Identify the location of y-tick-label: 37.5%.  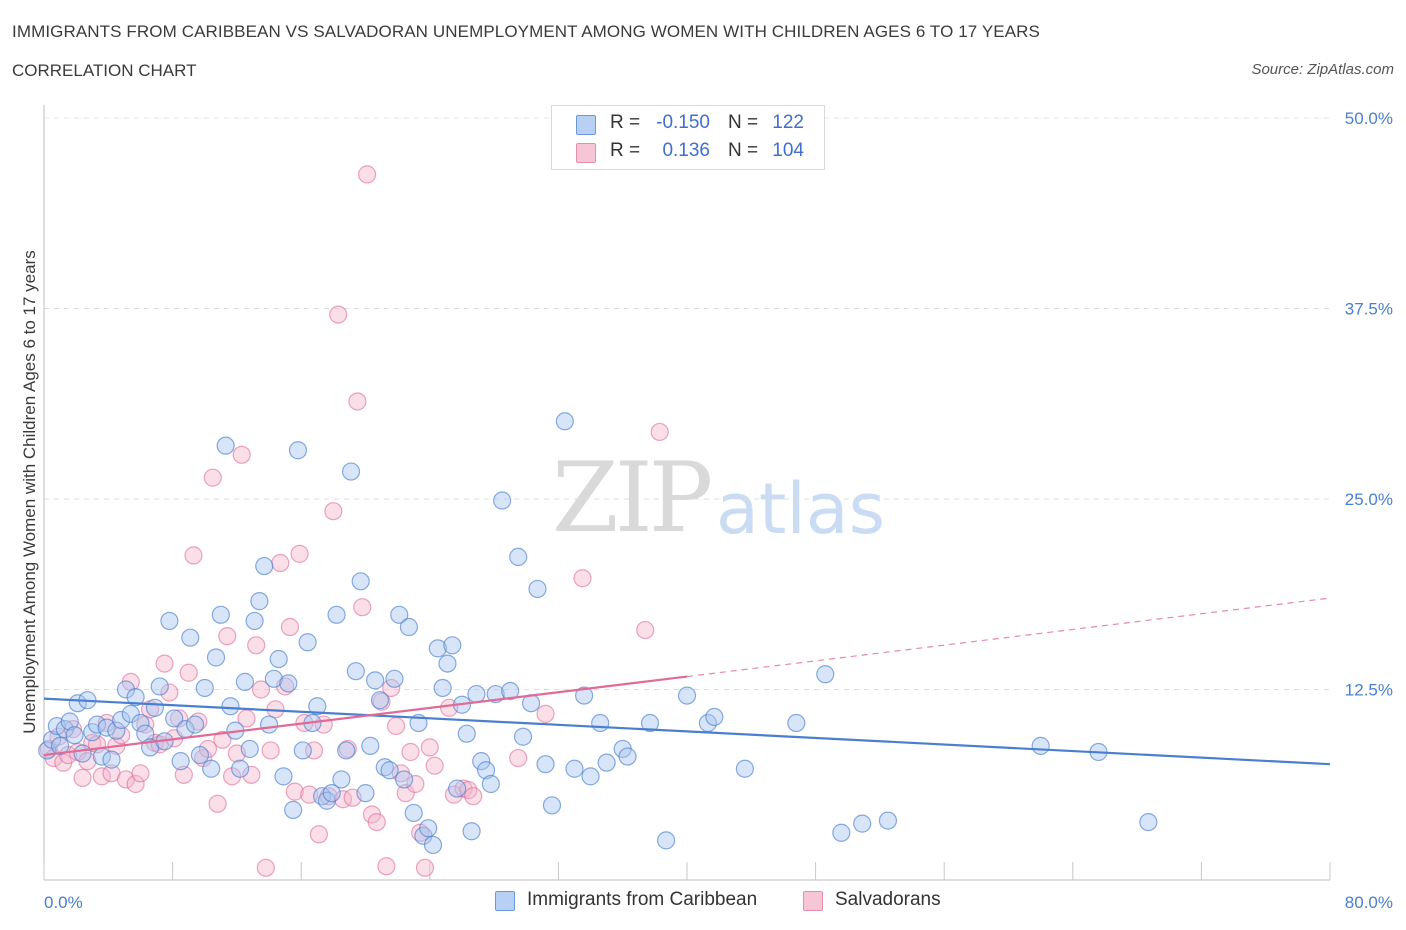
(1369, 309).